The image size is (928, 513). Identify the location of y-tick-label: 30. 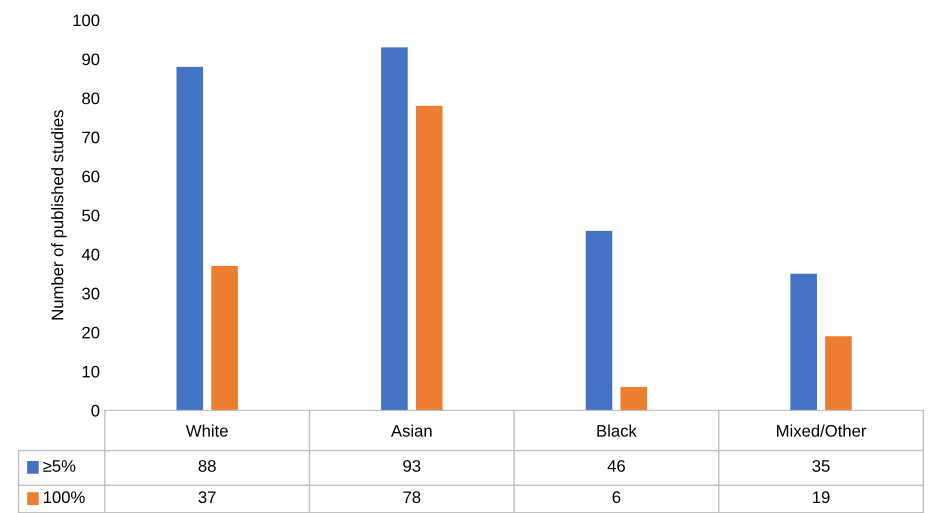
(91, 294).